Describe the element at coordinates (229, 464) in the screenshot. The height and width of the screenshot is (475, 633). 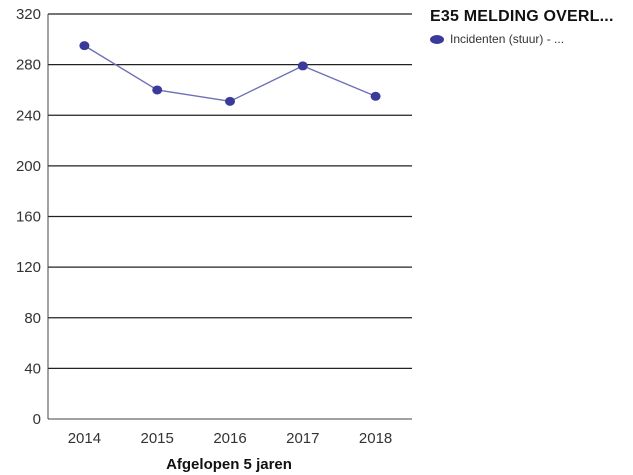
I see `x-axis-title: Afgelopen 5 jaren` at that location.